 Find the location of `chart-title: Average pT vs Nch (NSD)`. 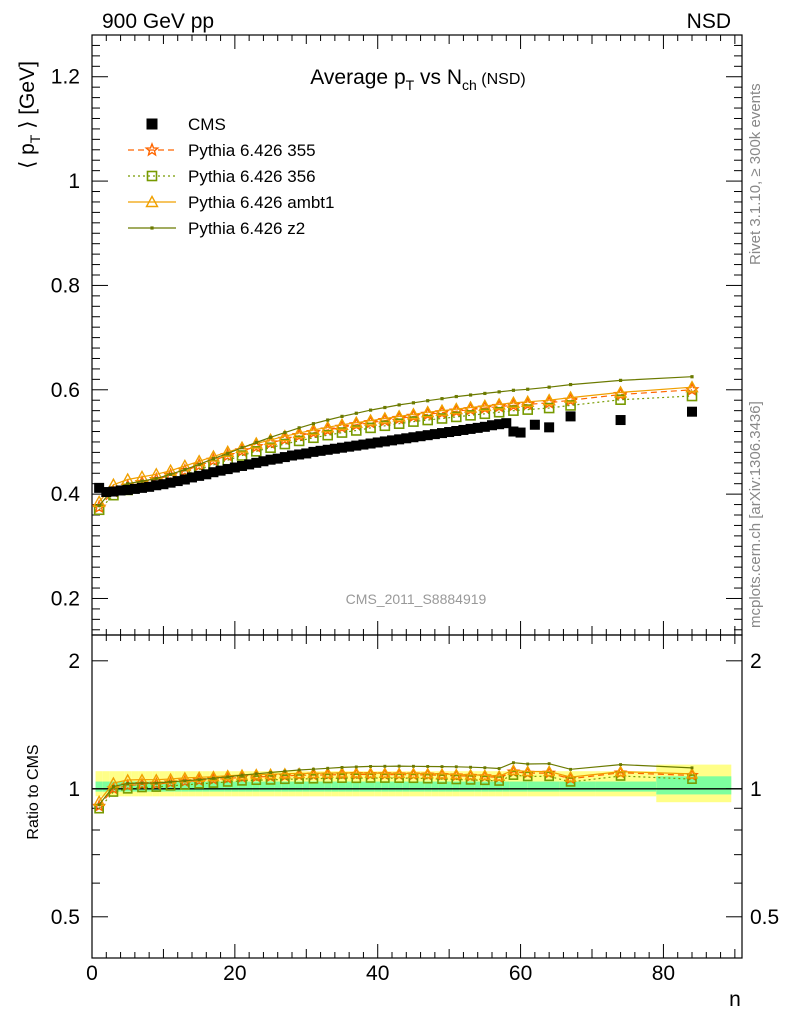

chart-title: Average pT vs Nch (NSD) is located at coordinates (417, 79).